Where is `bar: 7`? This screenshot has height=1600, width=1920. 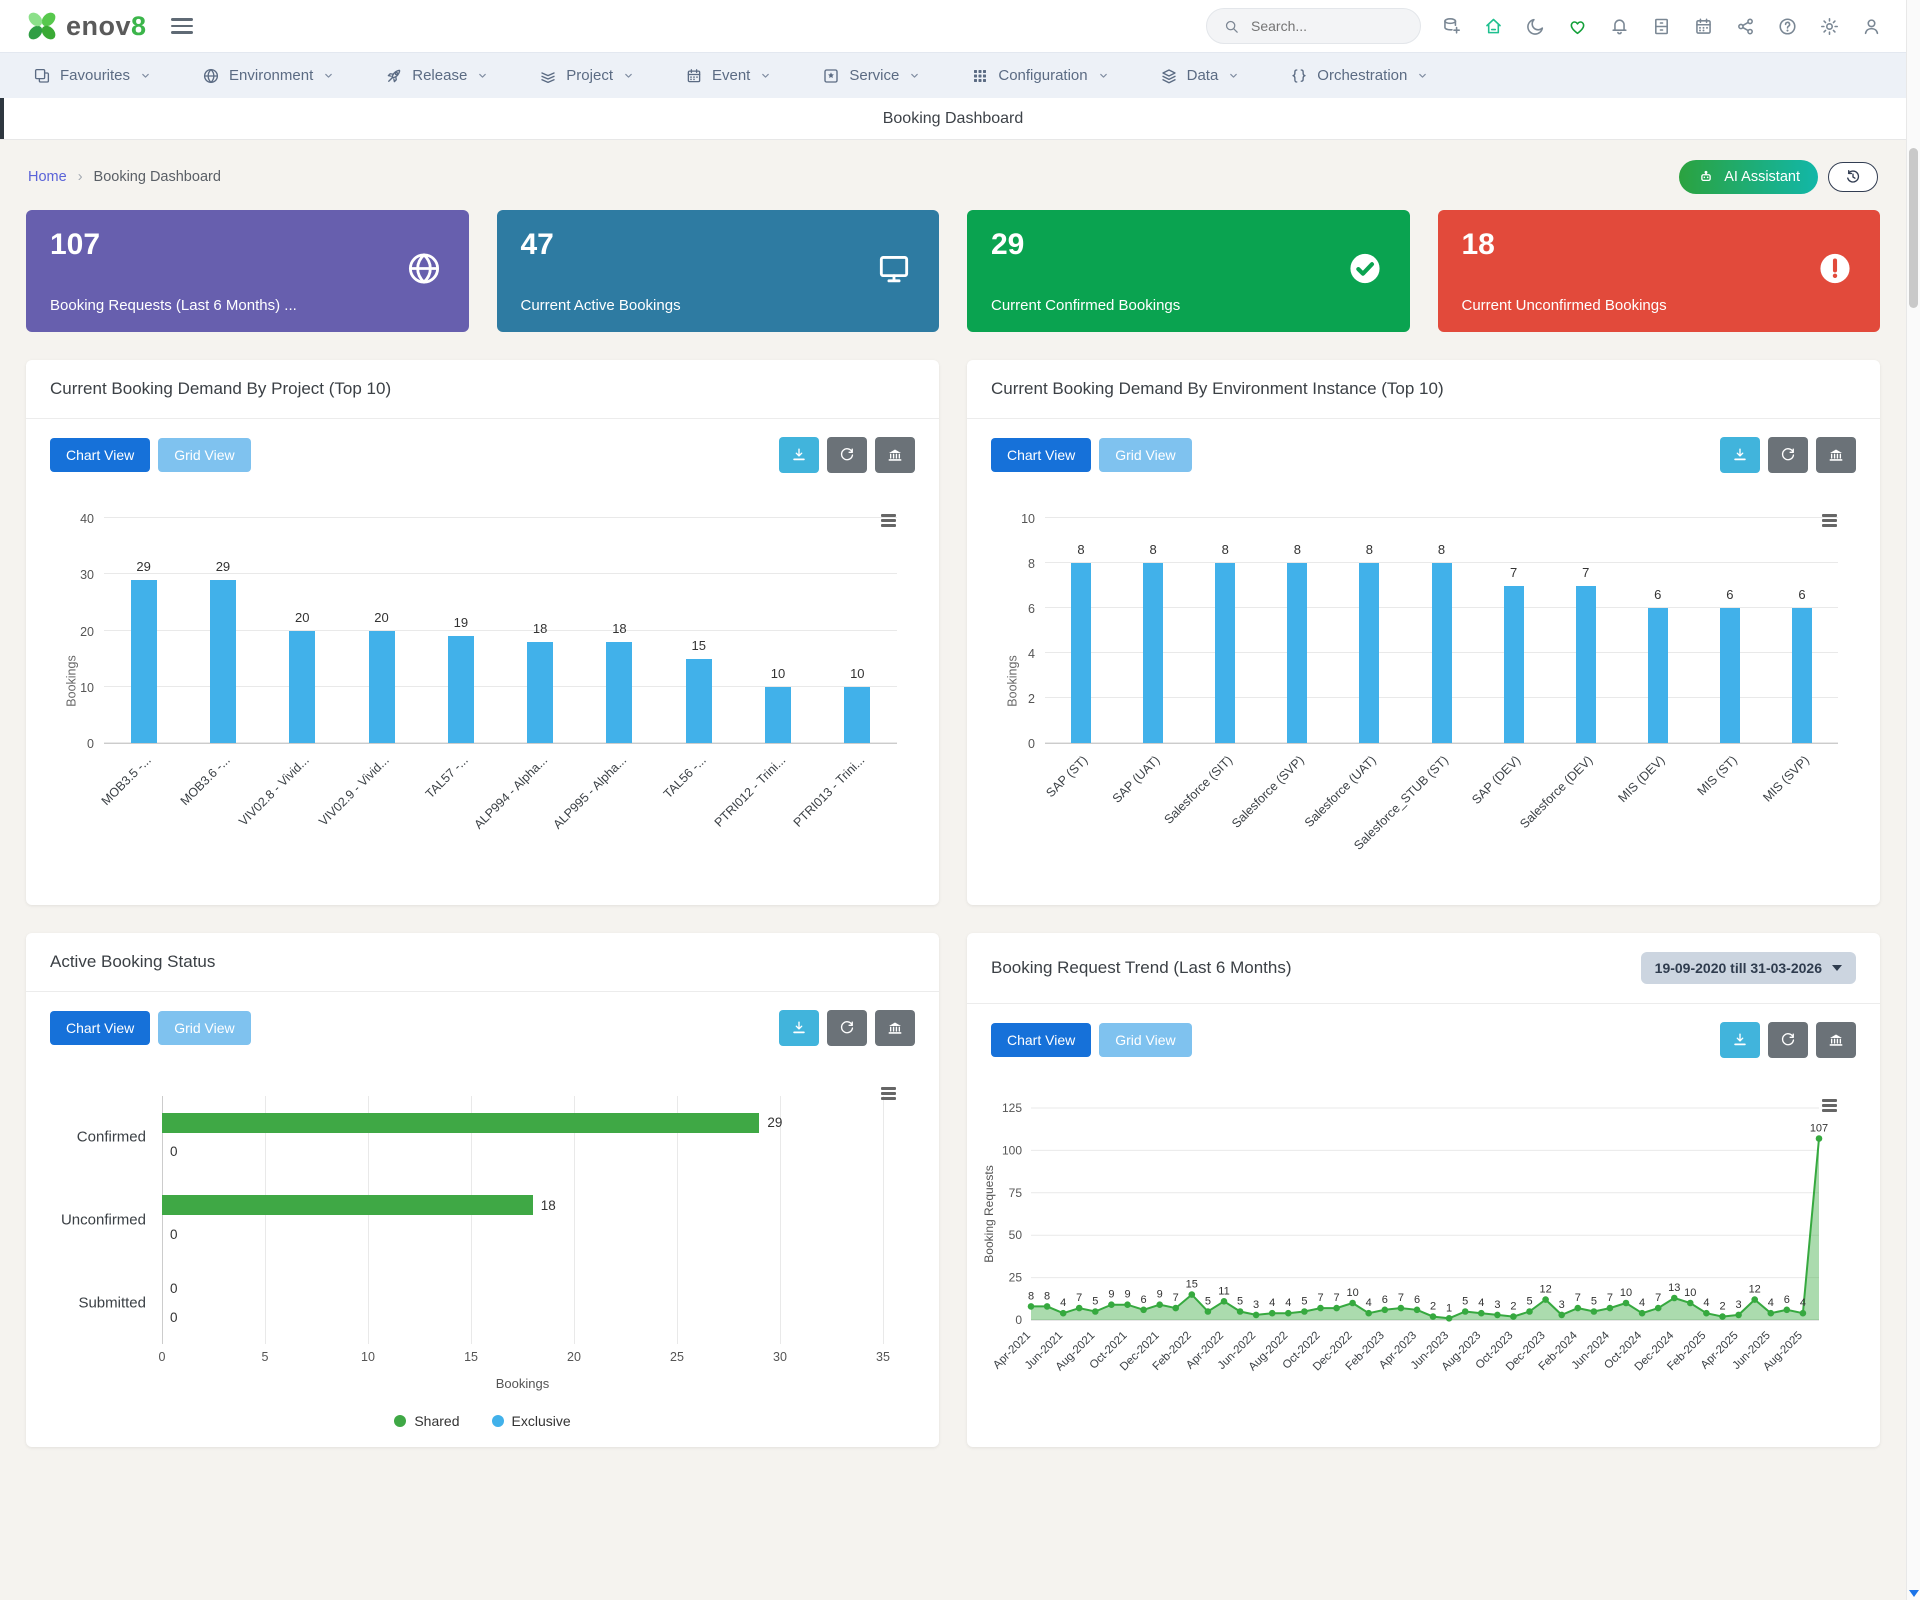 bar: 7 is located at coordinates (1585, 654).